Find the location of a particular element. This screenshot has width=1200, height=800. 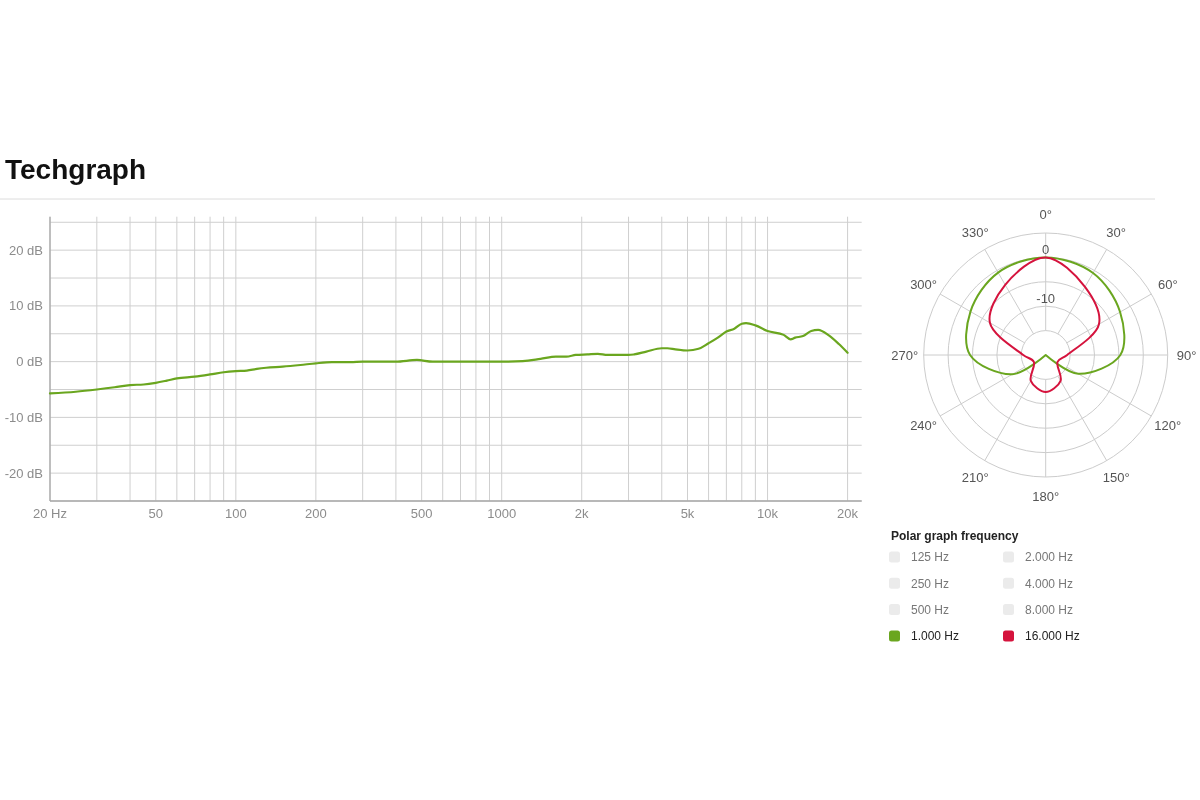

spoke-label: 30° is located at coordinates (1116, 233).